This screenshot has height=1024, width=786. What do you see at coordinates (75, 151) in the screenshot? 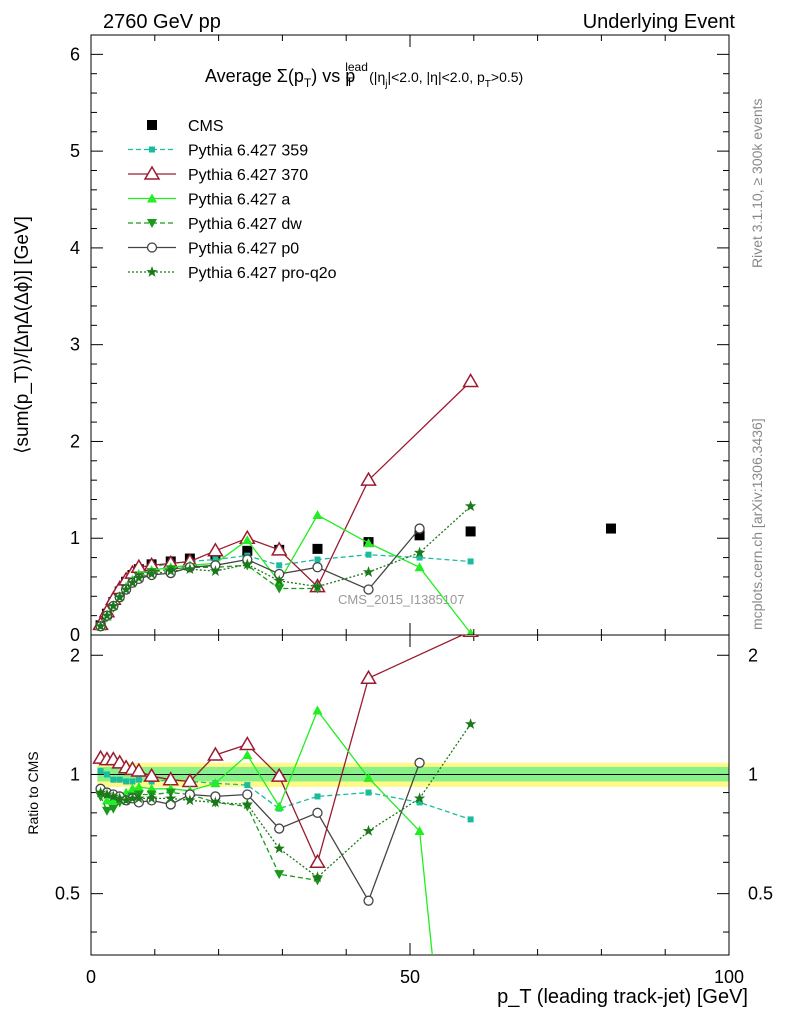
I see `y-tick-label: 5` at bounding box center [75, 151].